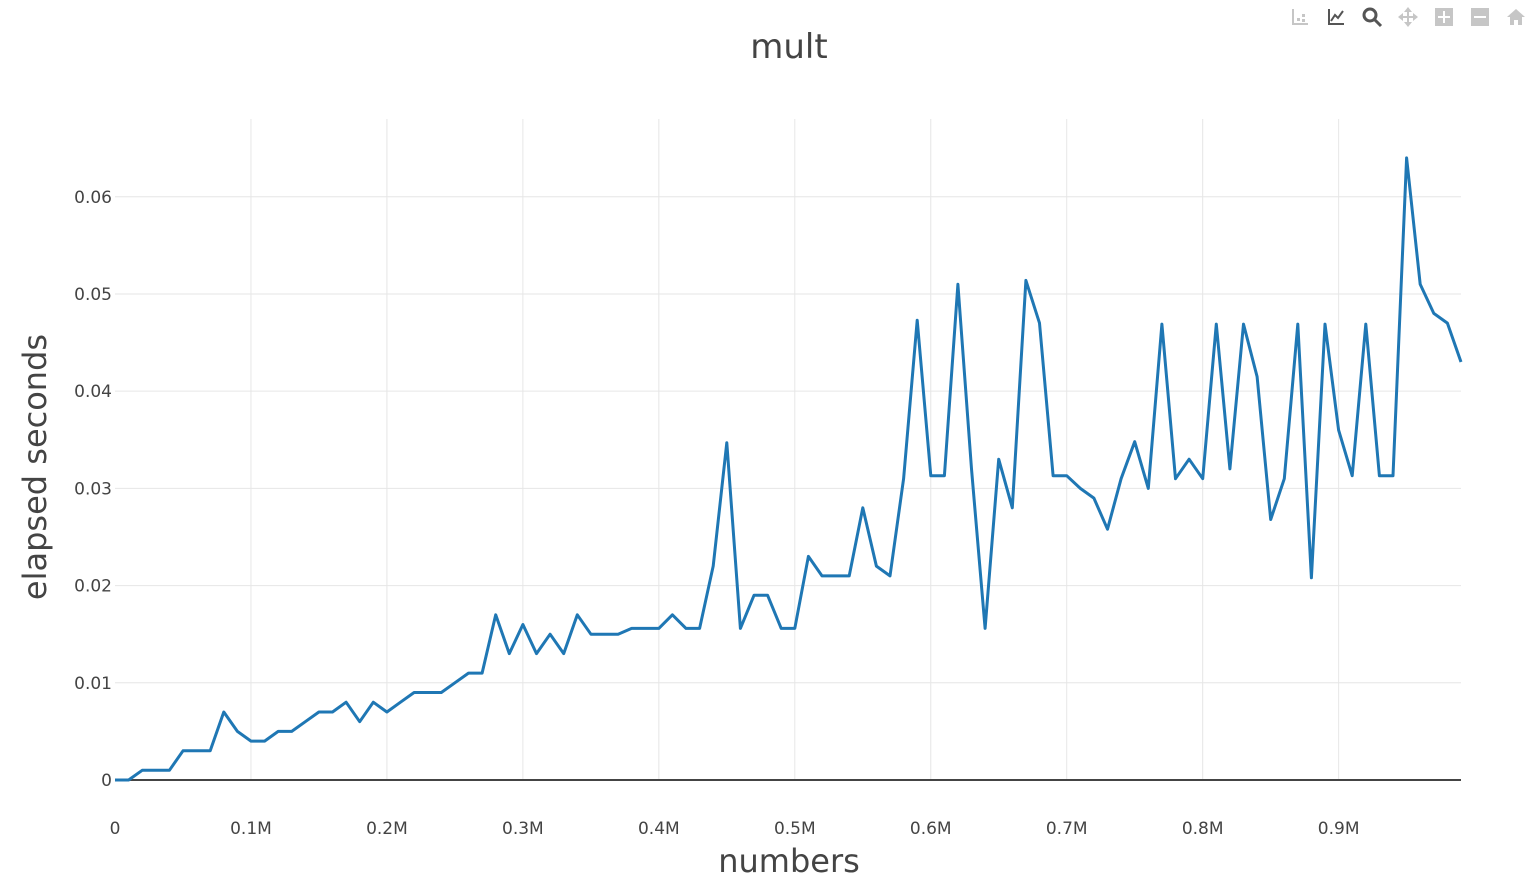 Image resolution: width=1539 pixels, height=883 pixels. I want to click on y-tick-label: 0.05, so click(93, 295).